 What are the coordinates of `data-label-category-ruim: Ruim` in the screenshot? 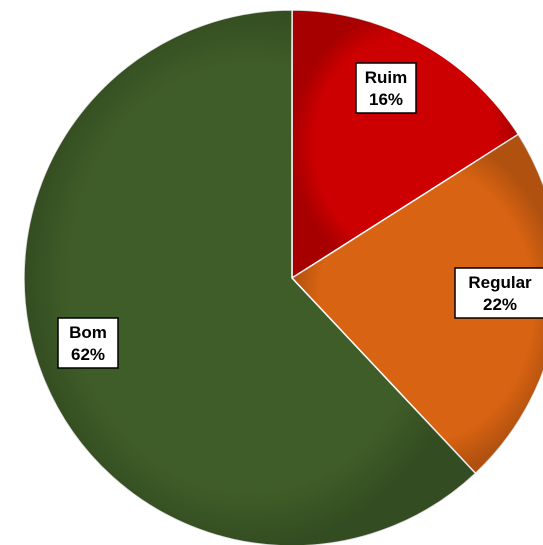 It's located at (386, 77).